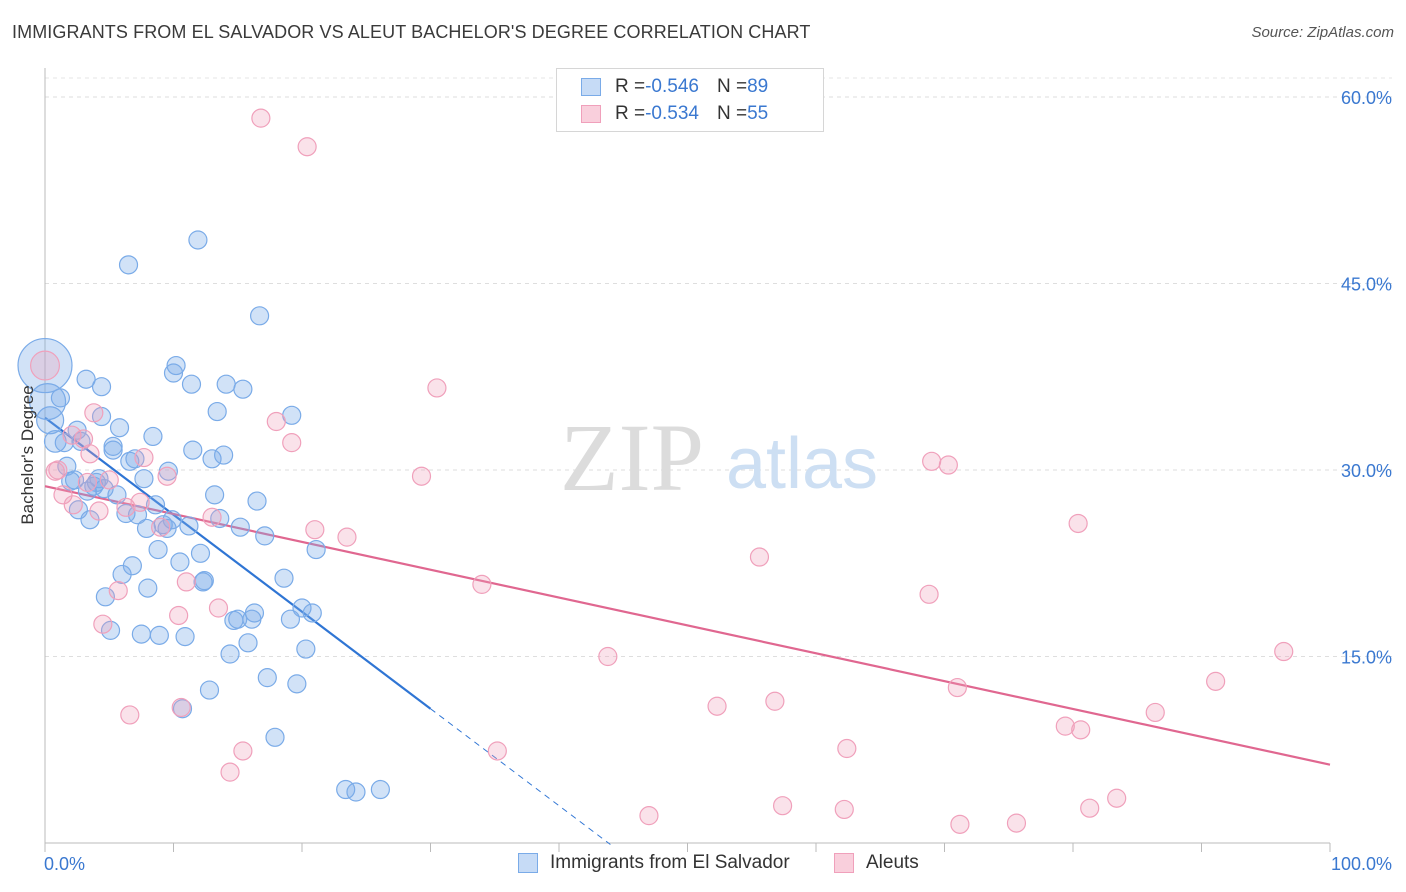 The width and height of the screenshot is (1406, 892). I want to click on legend-item-el-salvador: Immigrants from El Salvador, so click(654, 863).